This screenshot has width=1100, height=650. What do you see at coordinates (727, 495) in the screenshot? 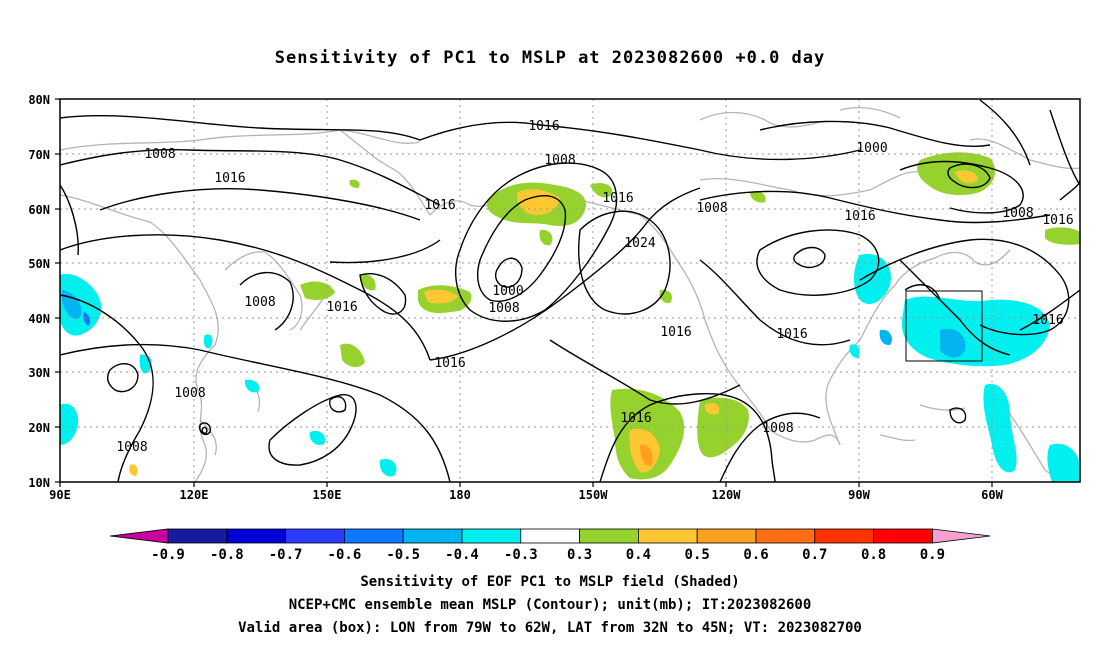
I see `lon-tick-label: 120W` at bounding box center [727, 495].